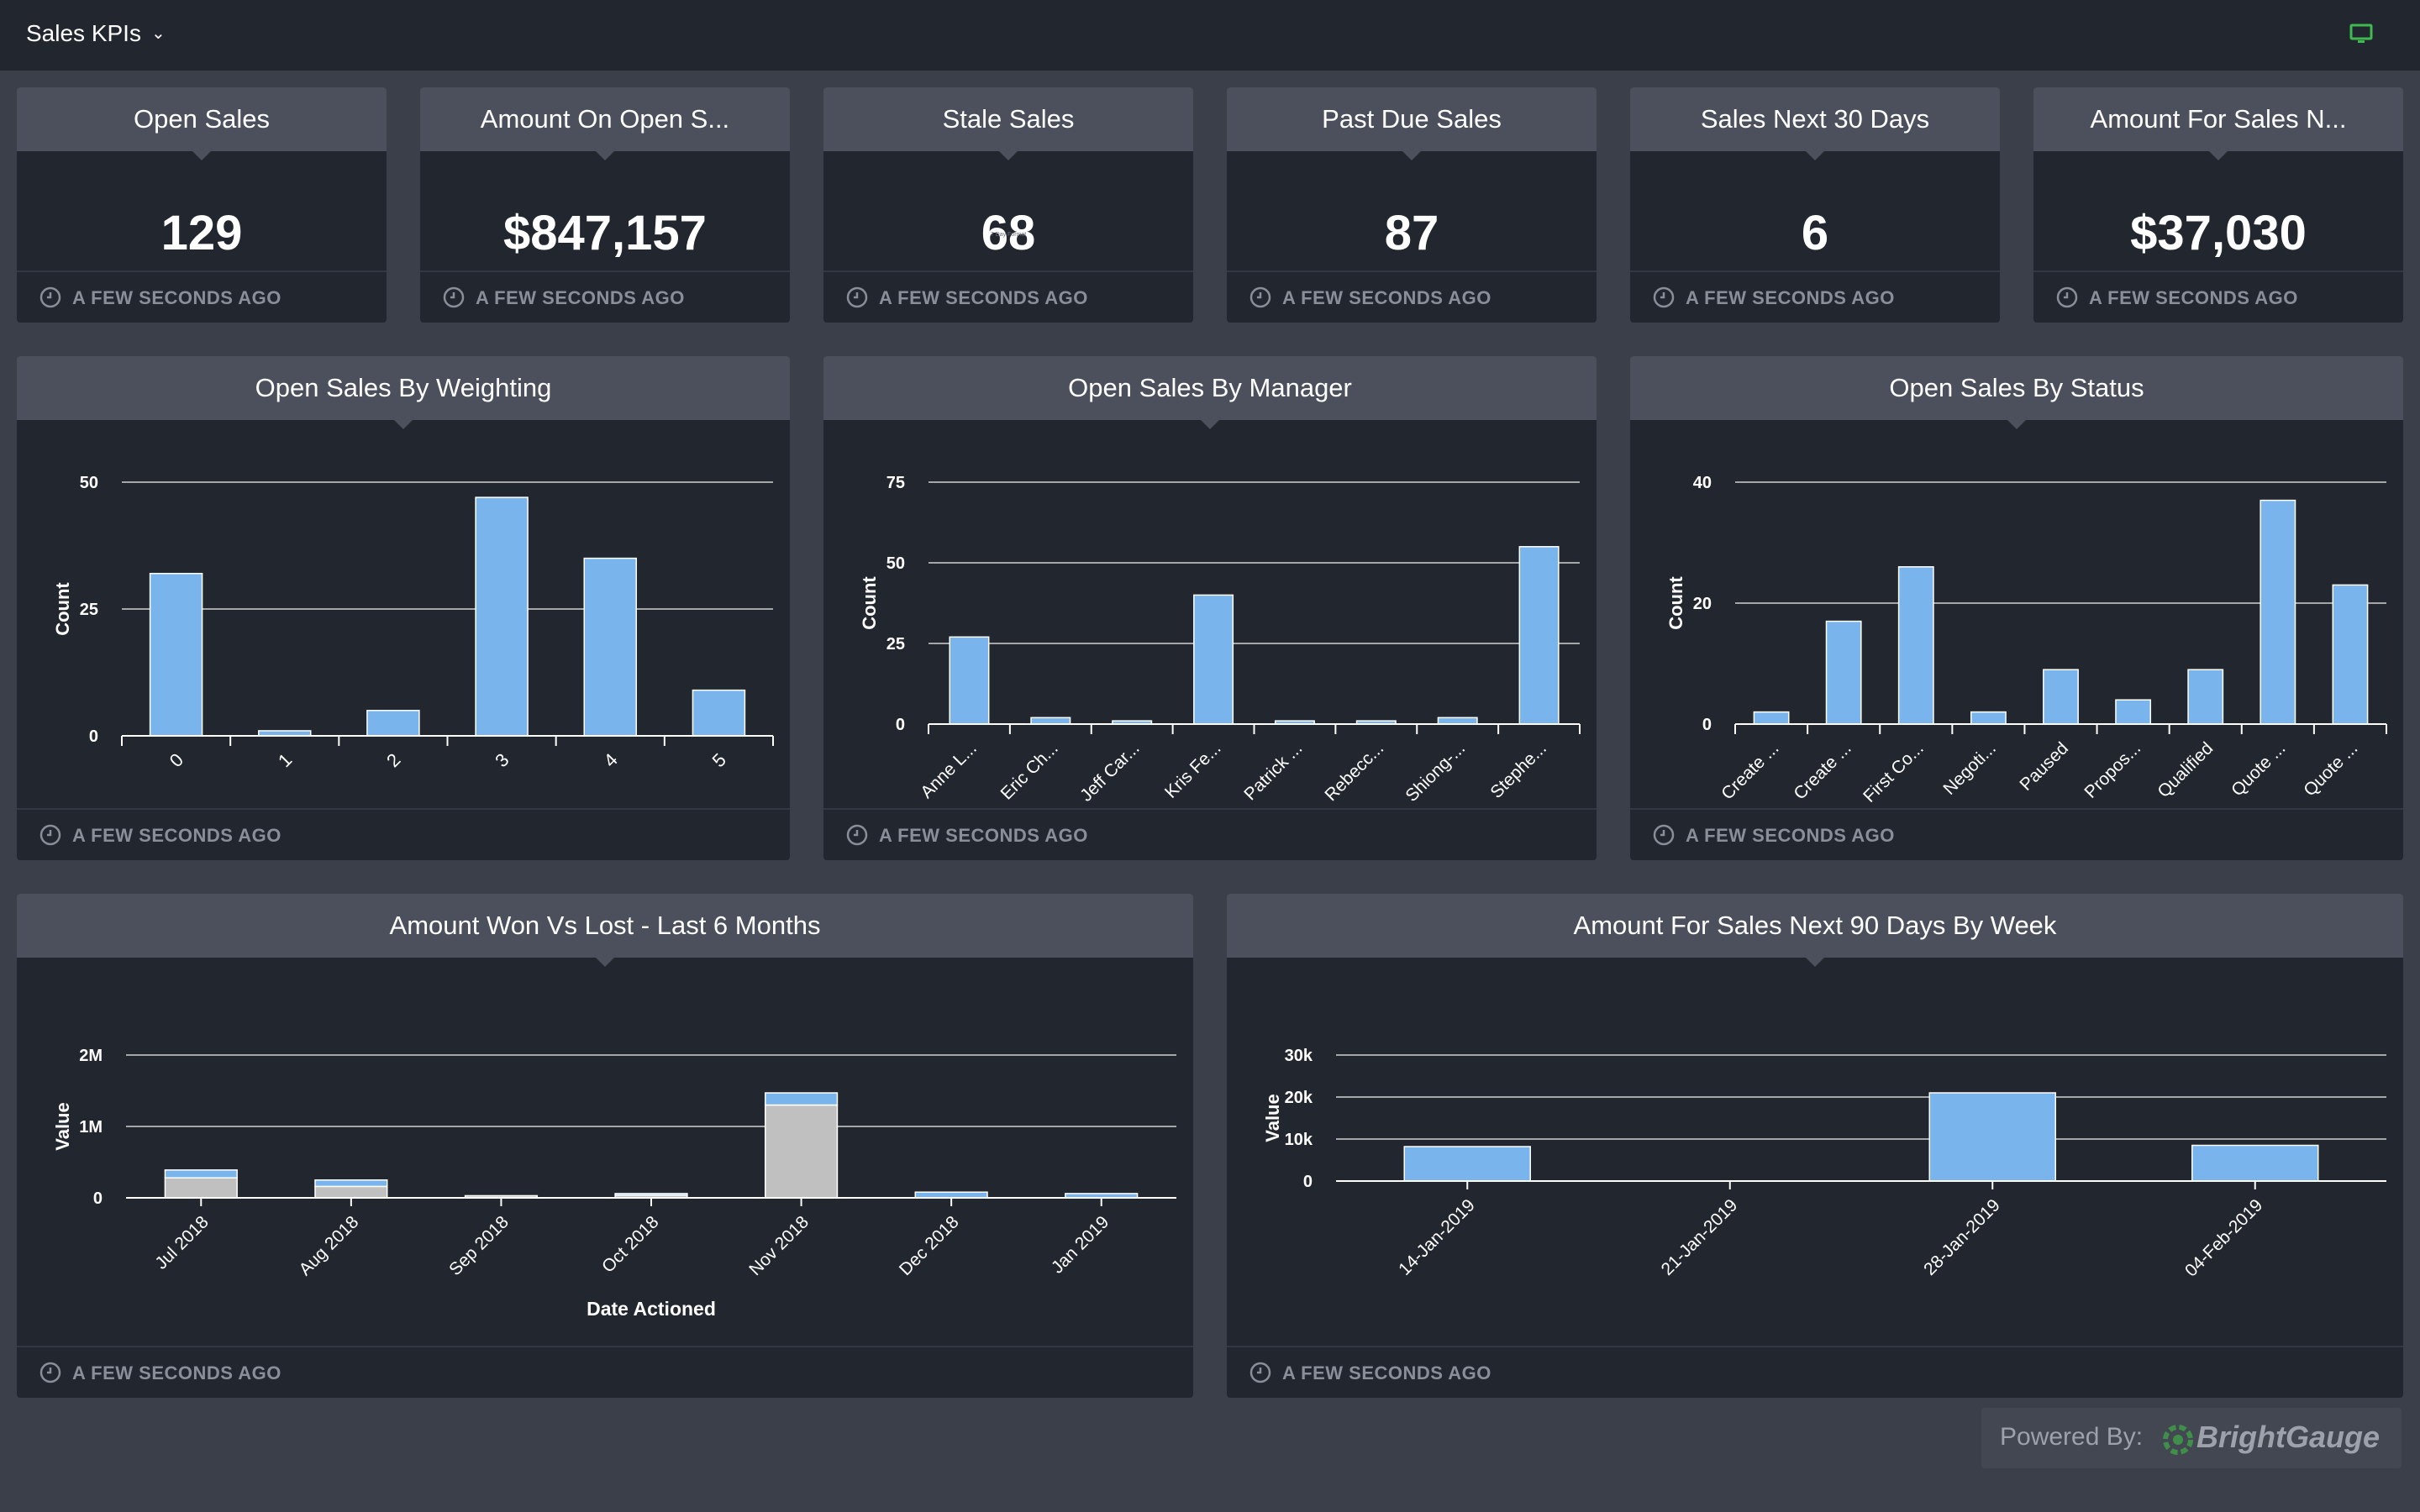  Describe the element at coordinates (1815, 205) in the screenshot. I see `kpi-card: Sales Next 30 Days 6 A FEW SECONDS AGO` at that location.